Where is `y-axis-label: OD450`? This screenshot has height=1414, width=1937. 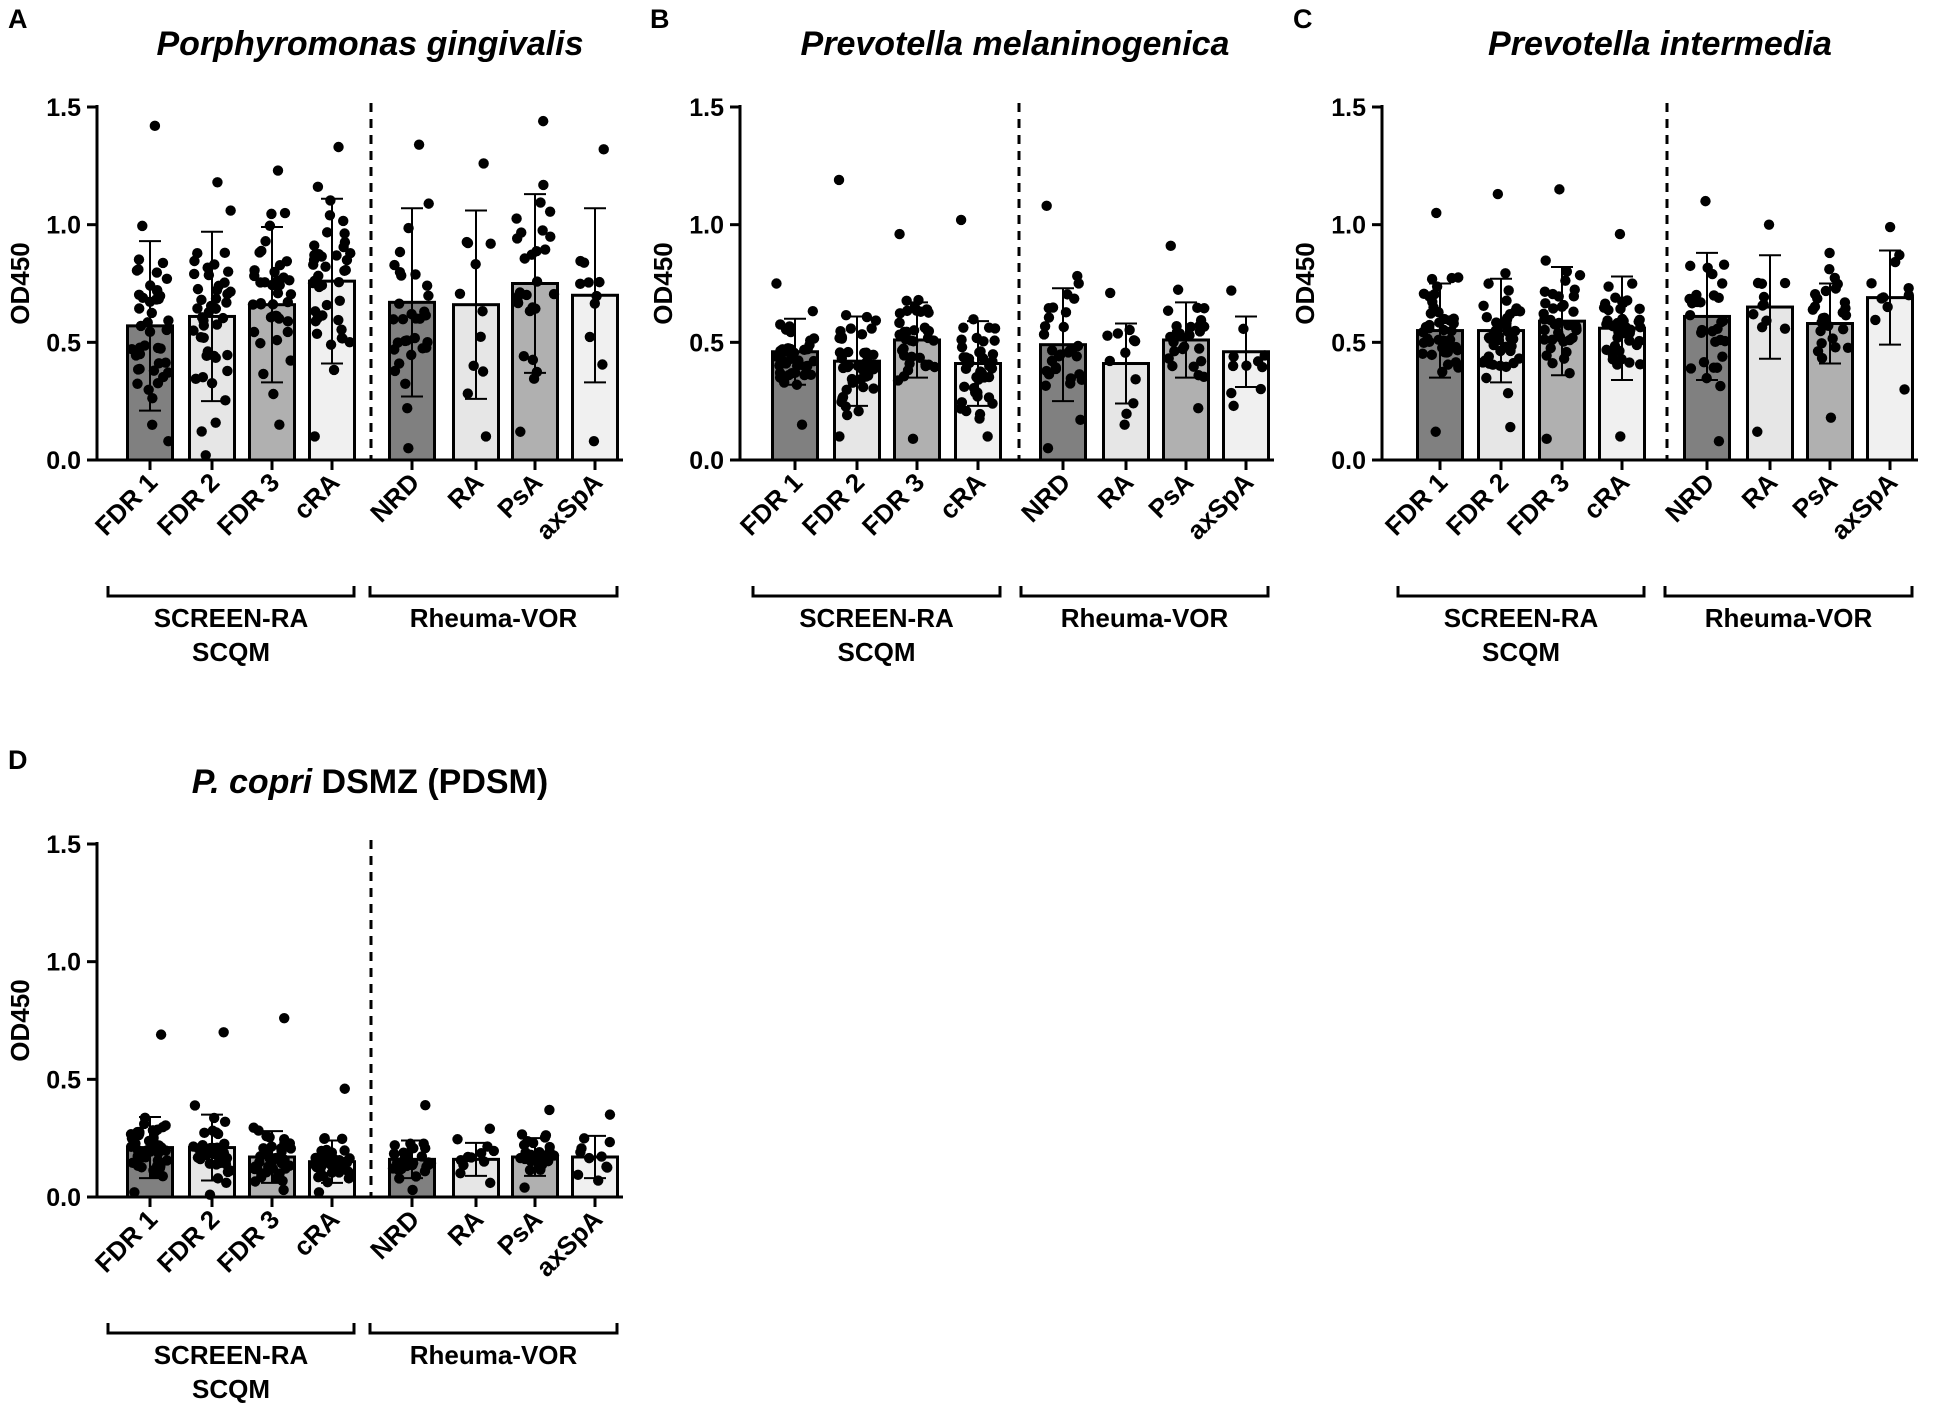 y-axis-label: OD450 is located at coordinates (663, 283).